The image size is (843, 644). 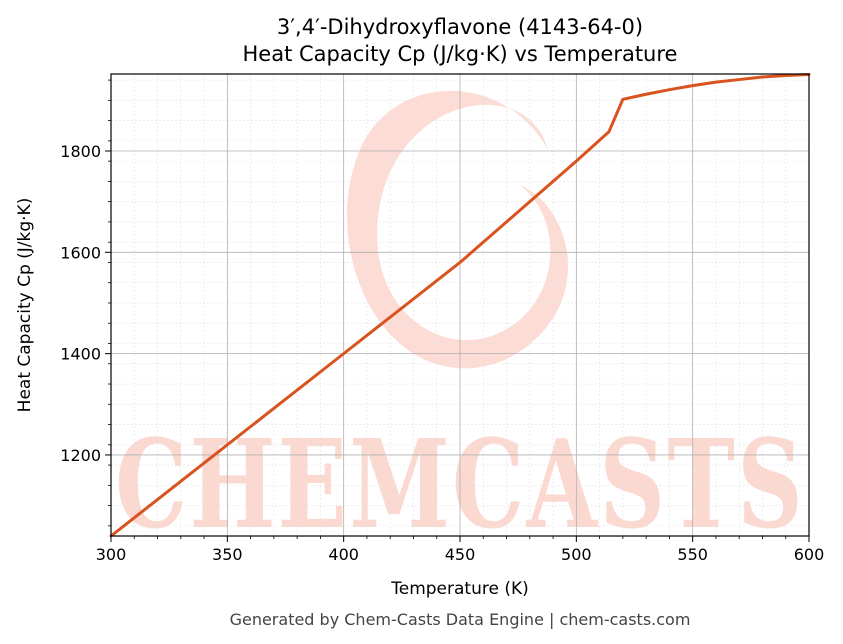 I want to click on y-tick-label: 1600, so click(x=80, y=252).